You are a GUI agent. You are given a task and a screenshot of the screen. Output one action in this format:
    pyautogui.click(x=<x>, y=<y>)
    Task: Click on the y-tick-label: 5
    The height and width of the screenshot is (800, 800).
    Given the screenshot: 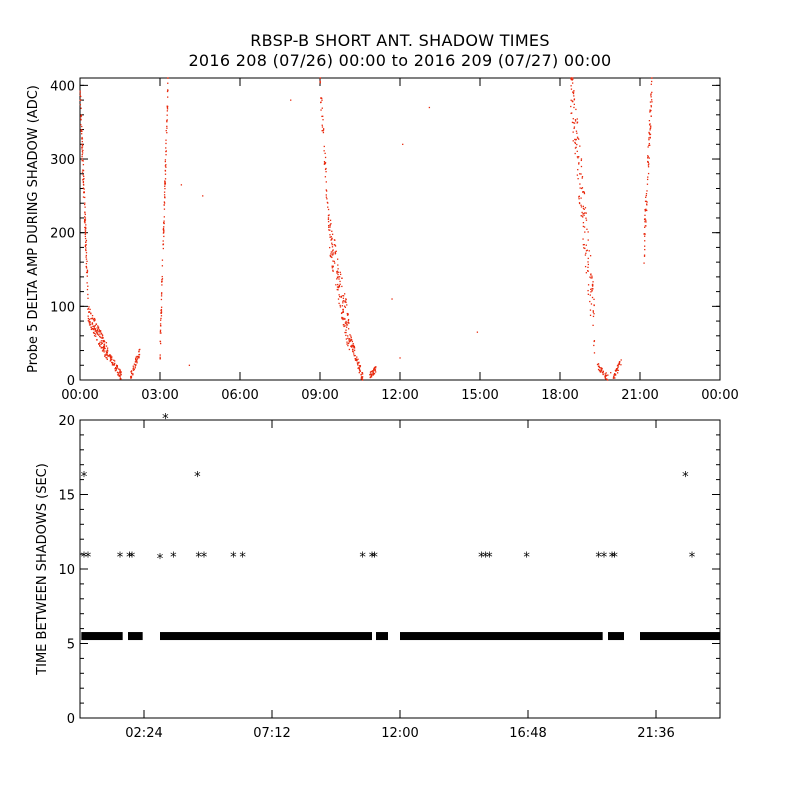 What is the action you would take?
    pyautogui.click(x=71, y=645)
    